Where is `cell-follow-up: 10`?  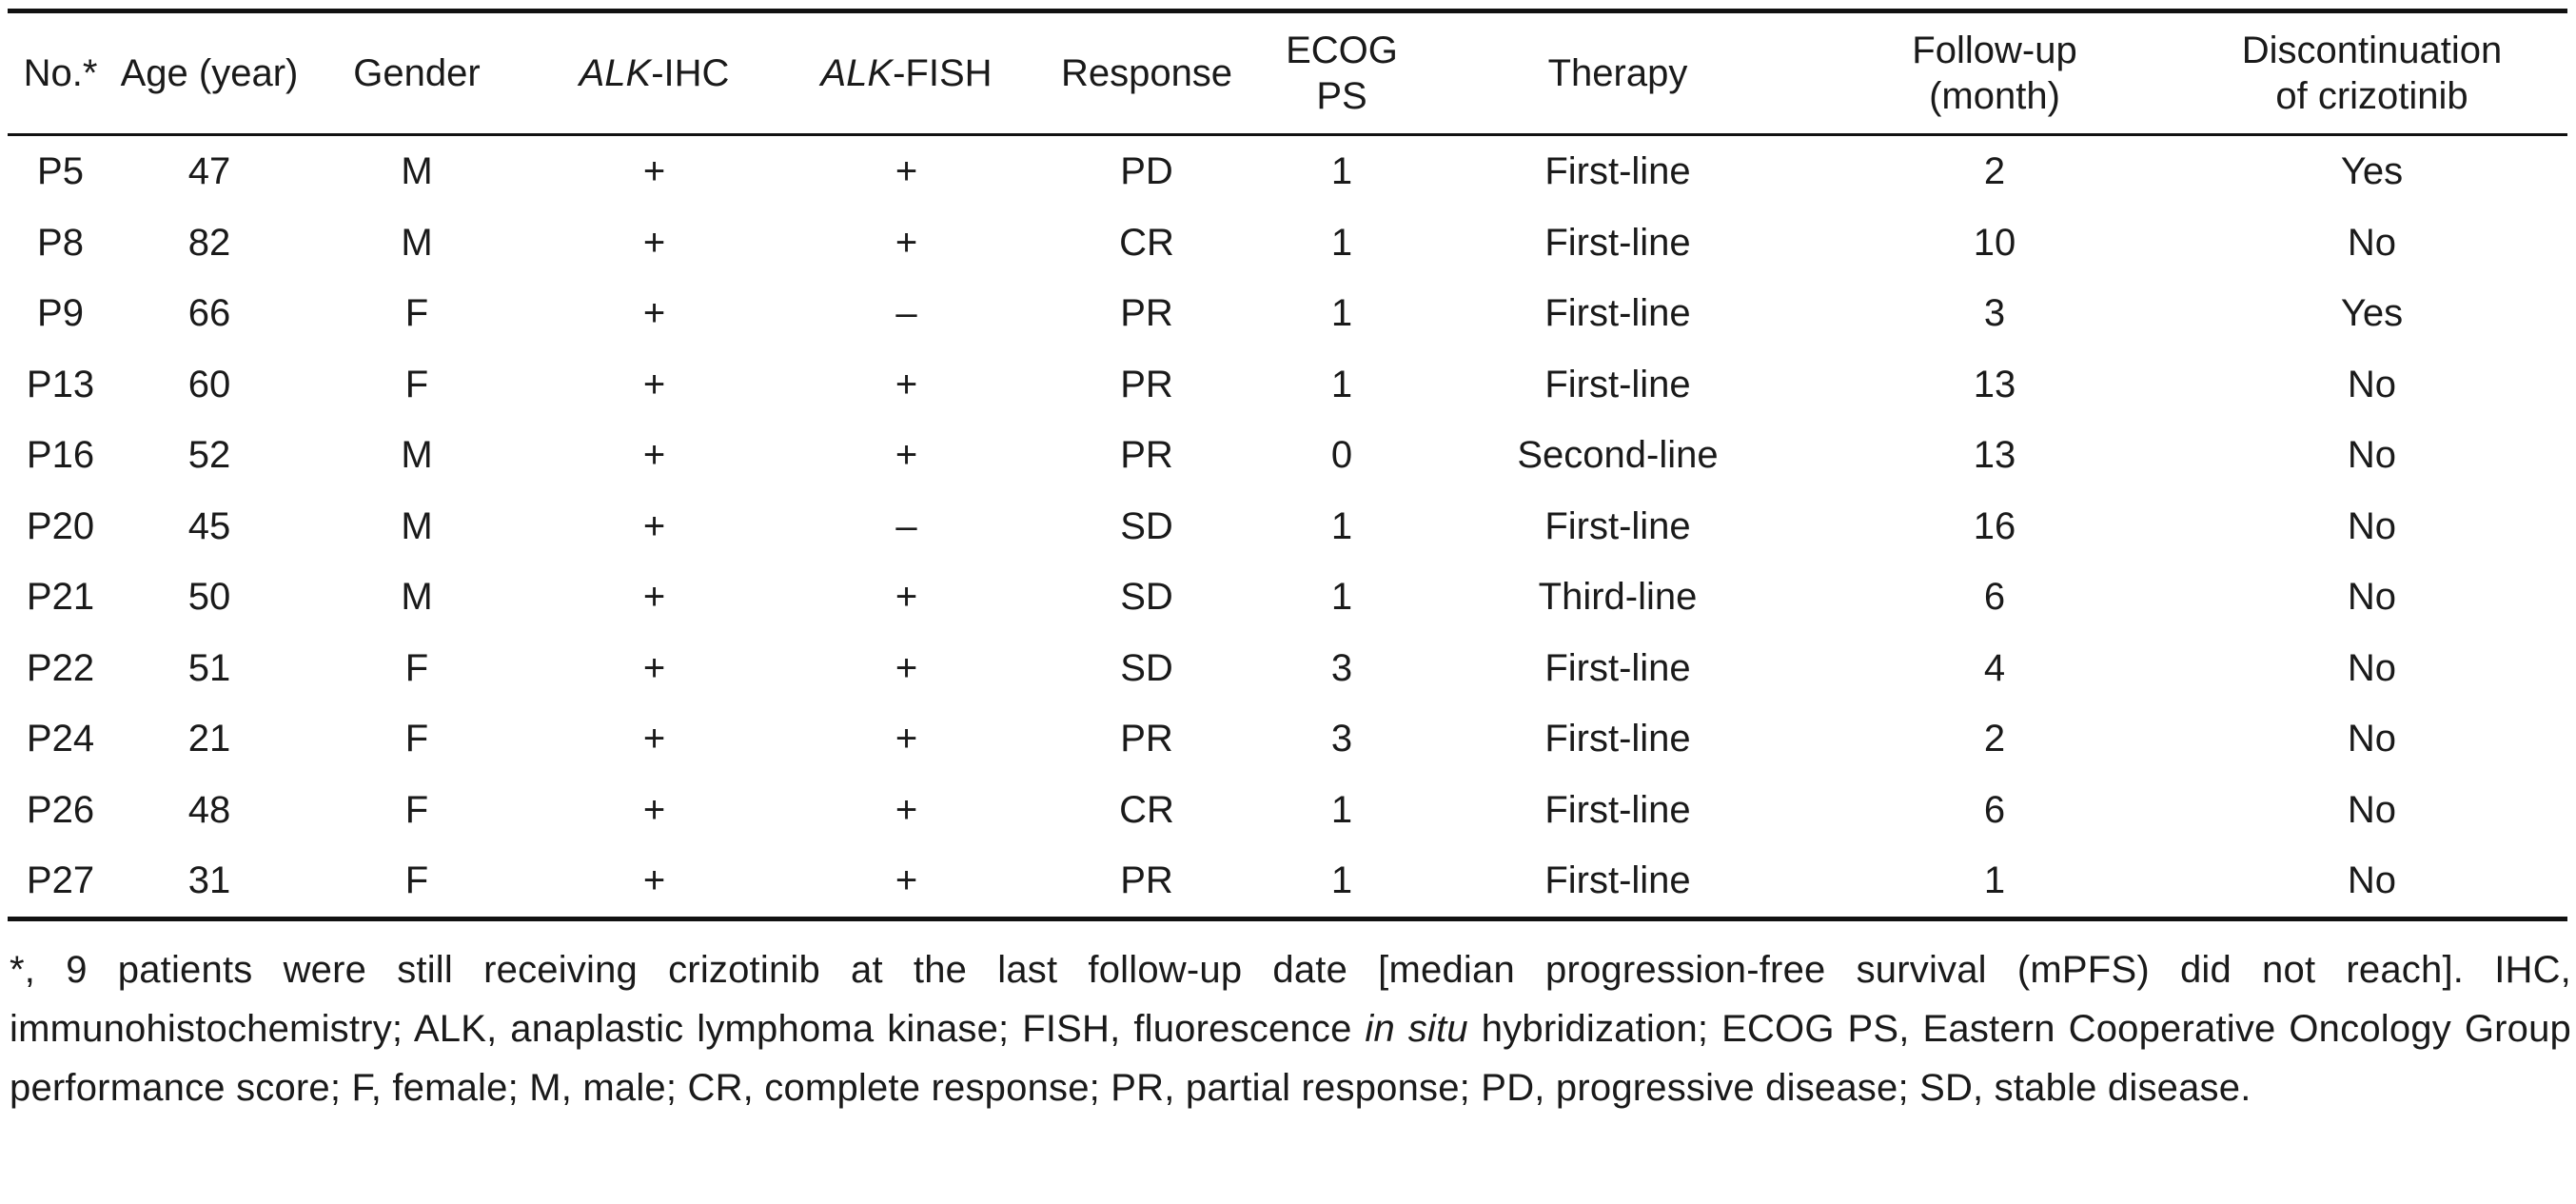
cell-follow-up: 10 is located at coordinates (1994, 242).